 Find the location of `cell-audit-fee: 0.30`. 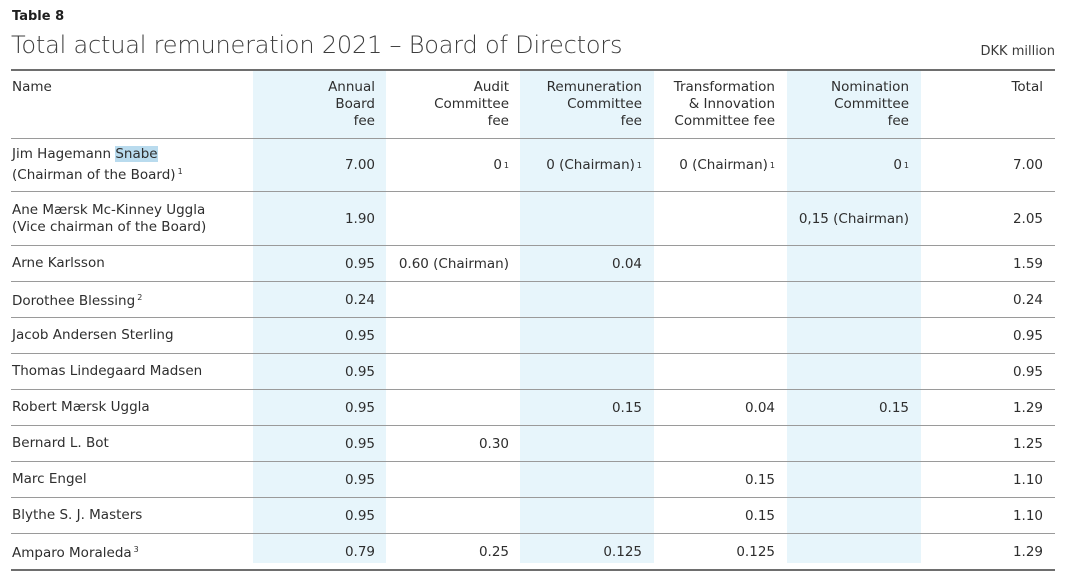

cell-audit-fee: 0.30 is located at coordinates (493, 443).